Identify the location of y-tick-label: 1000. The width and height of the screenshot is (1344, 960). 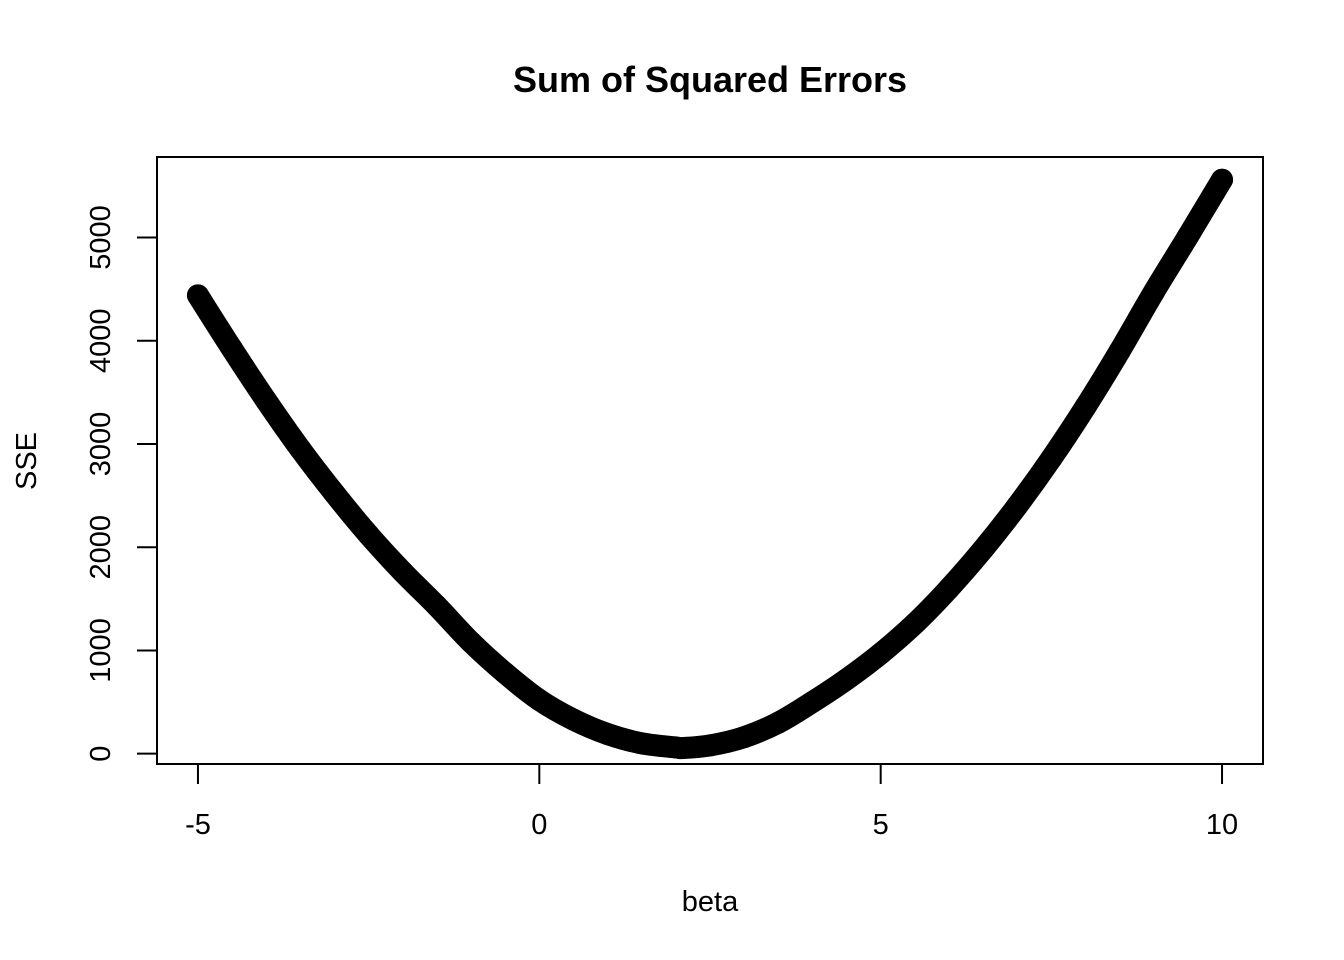
(101, 650).